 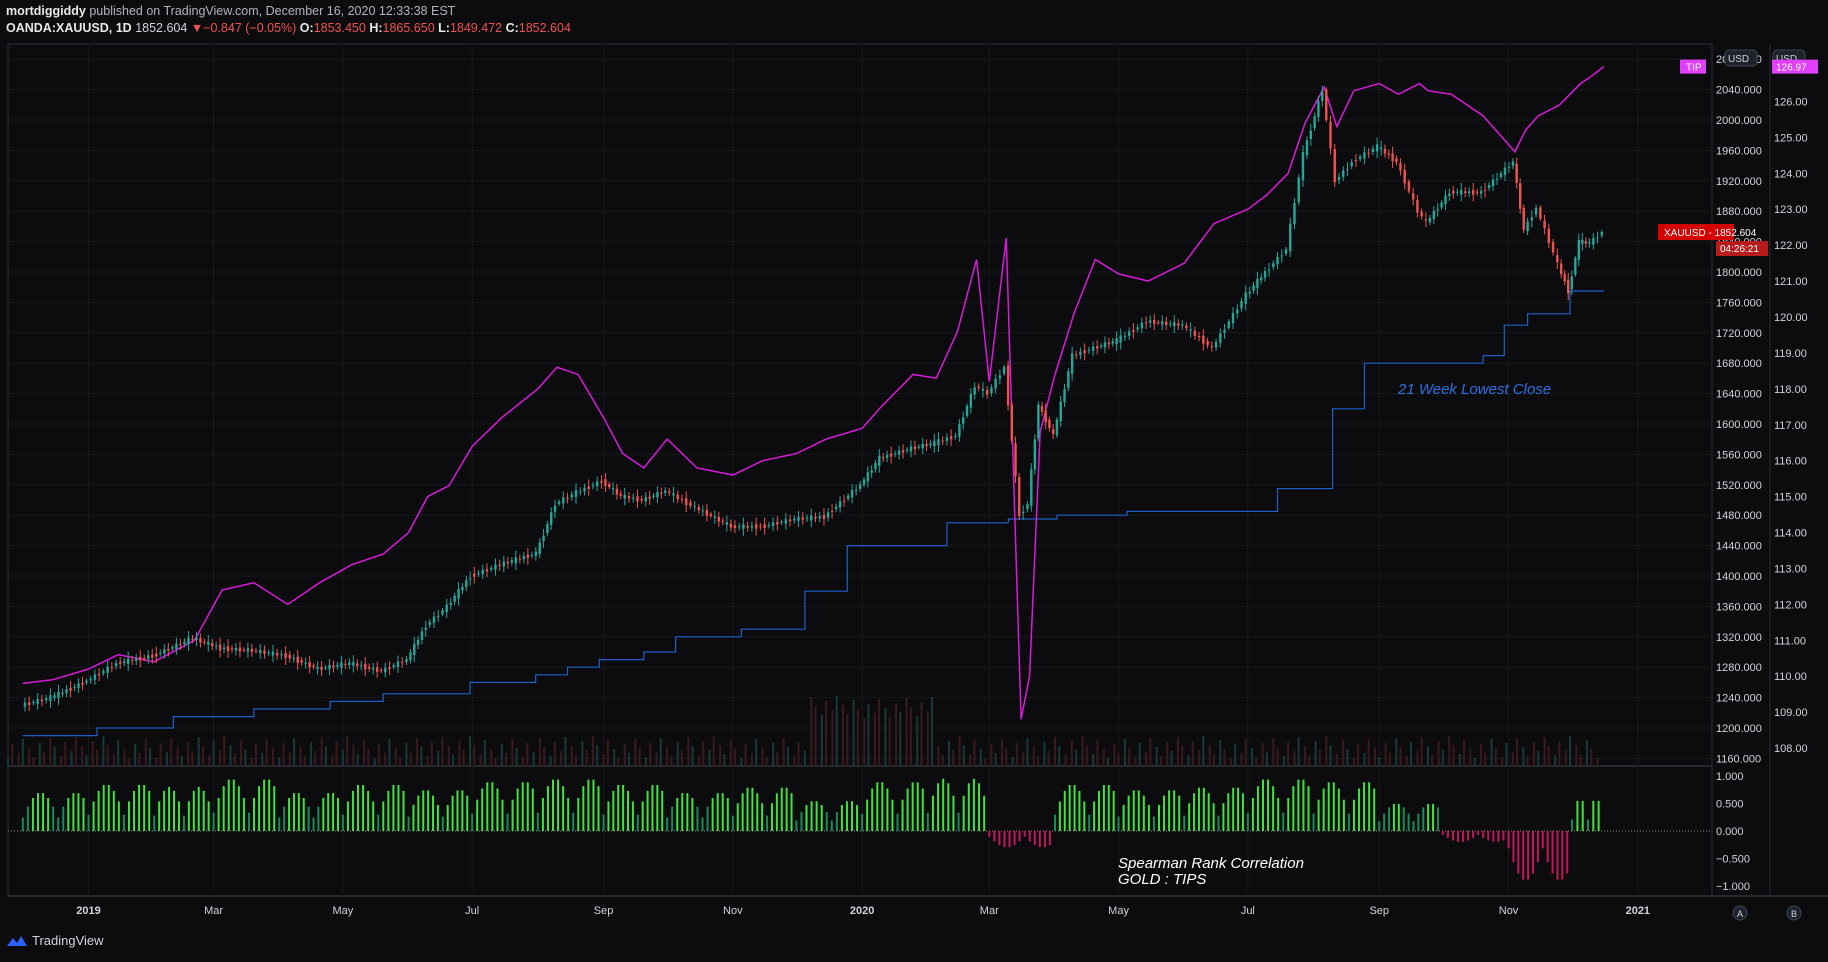 I want to click on footer-brand: TradingView, so click(x=68, y=940).